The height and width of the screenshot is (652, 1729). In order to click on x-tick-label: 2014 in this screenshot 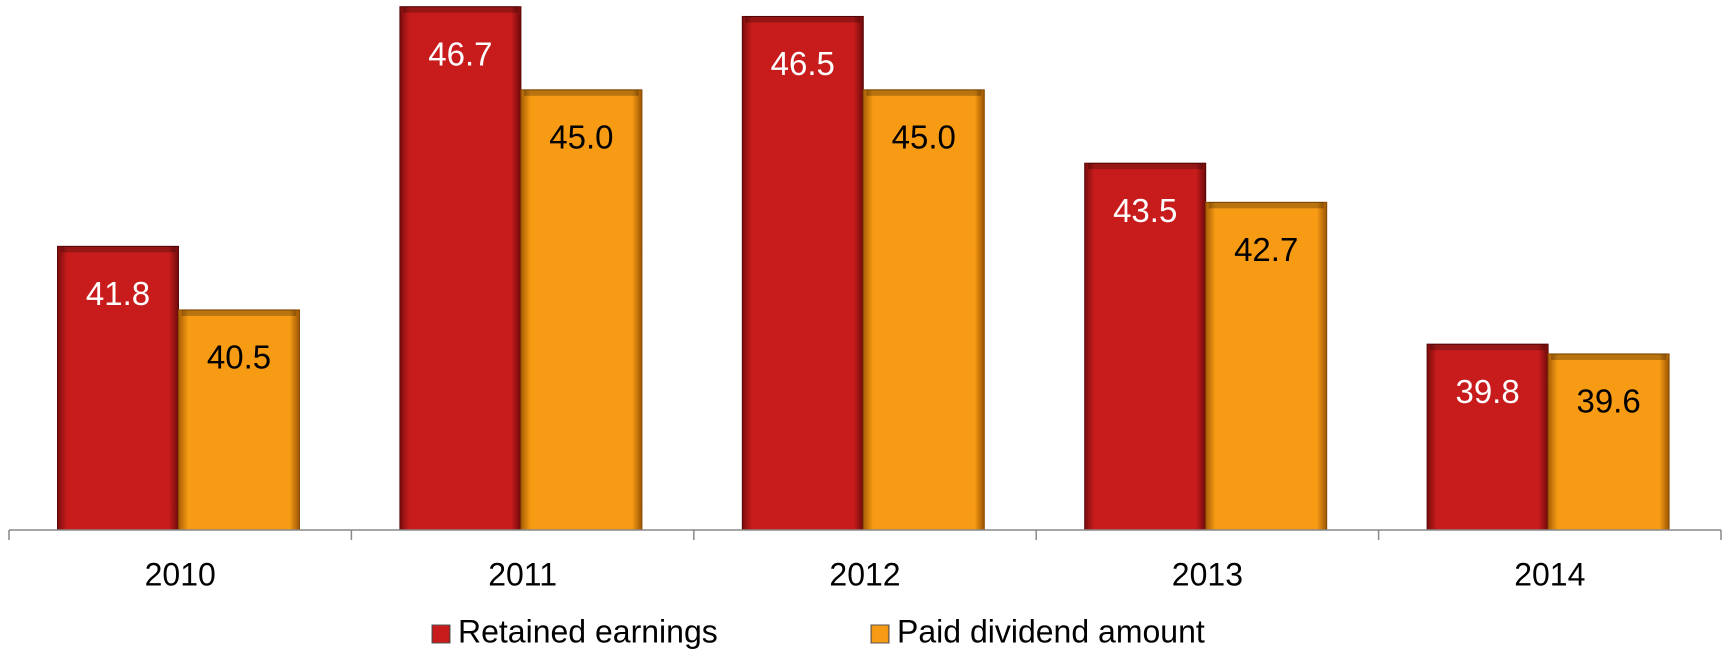, I will do `click(1549, 574)`.